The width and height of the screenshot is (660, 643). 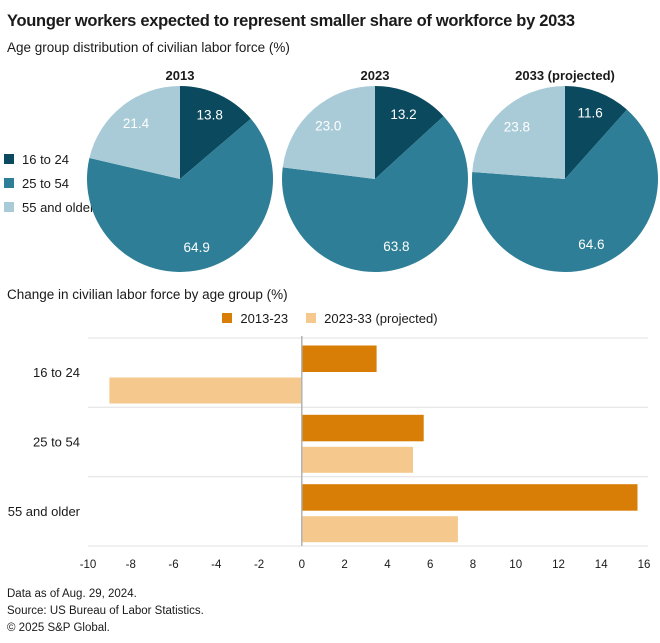 I want to click on category-label: 55 and older, so click(x=44, y=511).